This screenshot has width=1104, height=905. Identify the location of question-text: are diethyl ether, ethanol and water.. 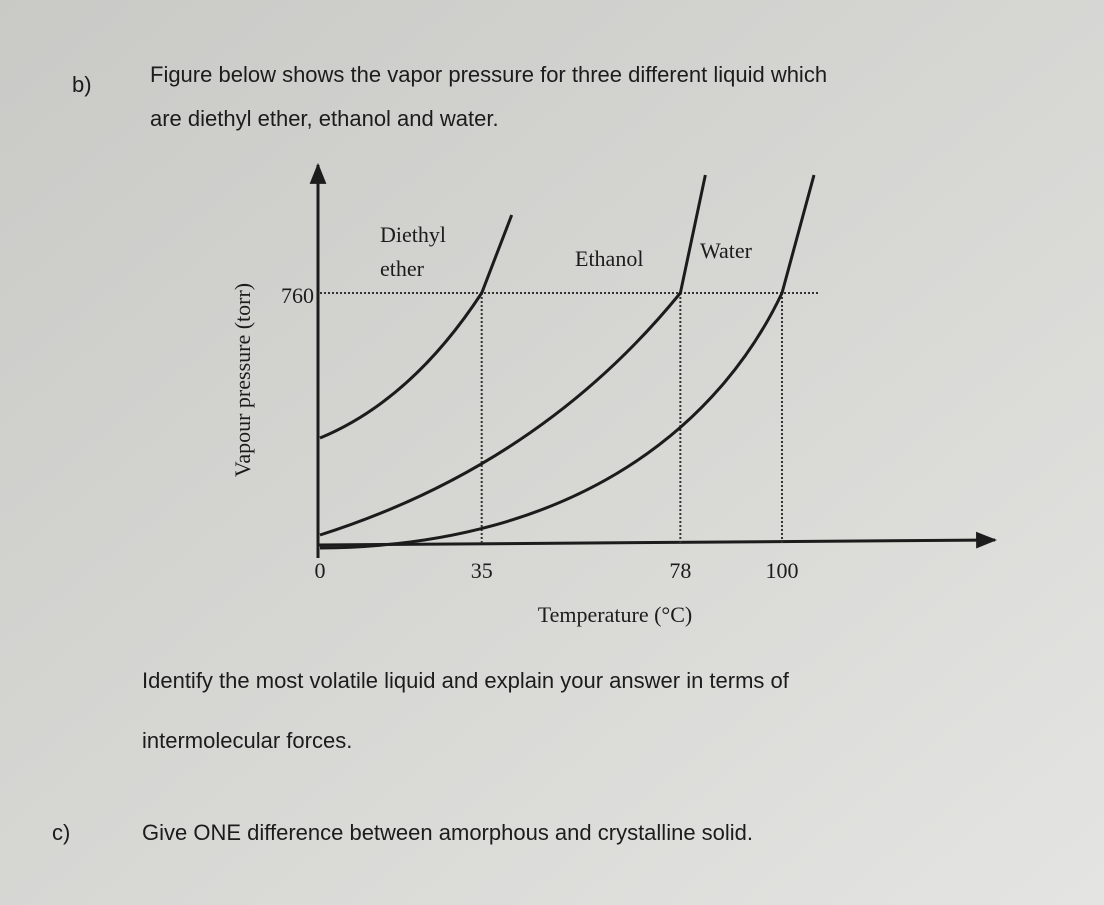
(324, 118).